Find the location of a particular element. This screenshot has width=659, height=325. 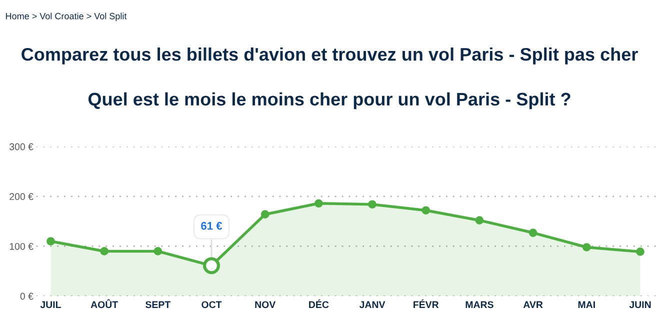

x-tick-label: JANV is located at coordinates (372, 304).